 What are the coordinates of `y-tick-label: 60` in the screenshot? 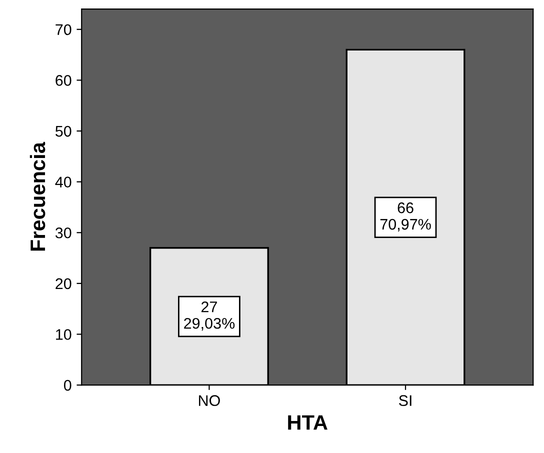 It's located at (64, 80).